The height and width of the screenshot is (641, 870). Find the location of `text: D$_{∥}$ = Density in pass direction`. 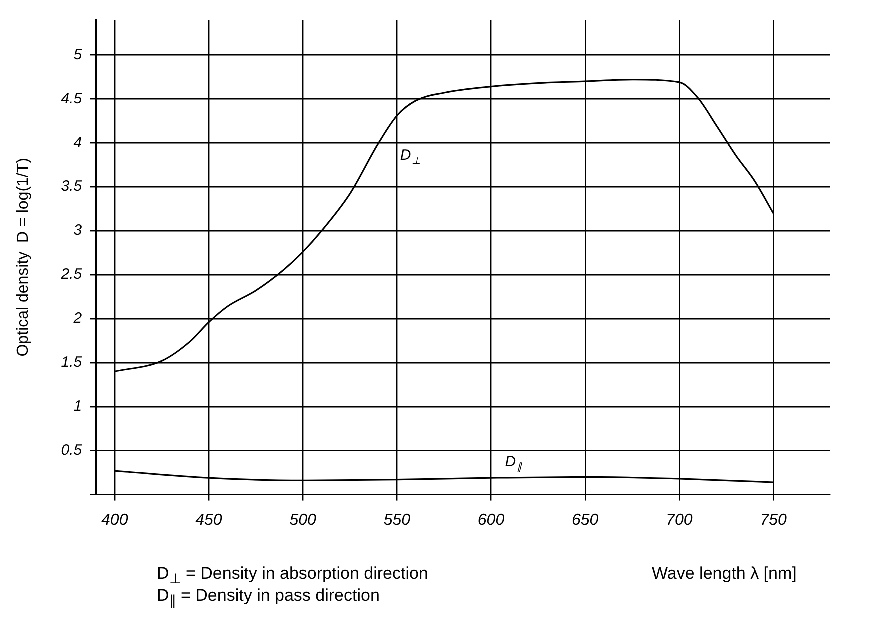

text: D$_{∥}$ = Density in pass direction is located at coordinates (268, 598).